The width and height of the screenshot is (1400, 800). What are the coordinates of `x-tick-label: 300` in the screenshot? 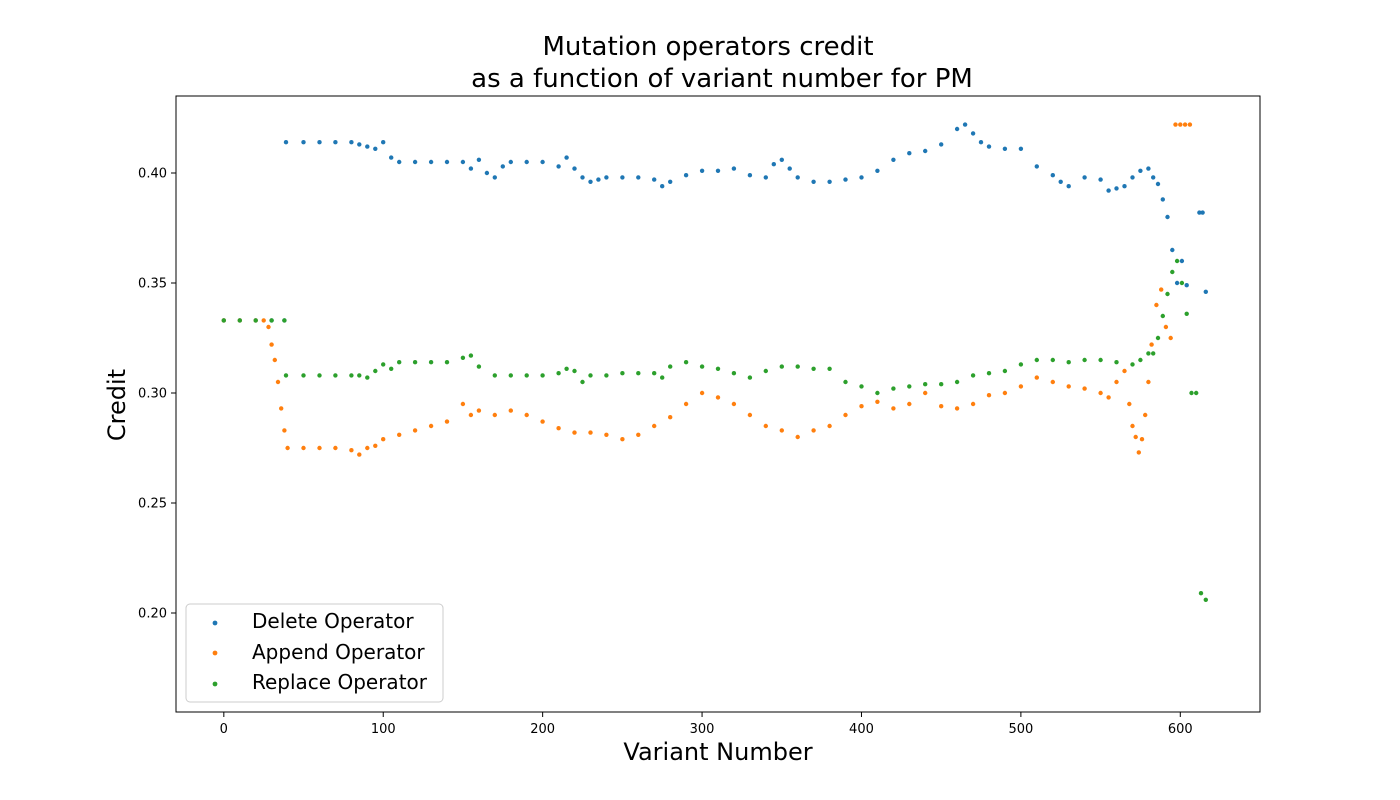 It's located at (702, 729).